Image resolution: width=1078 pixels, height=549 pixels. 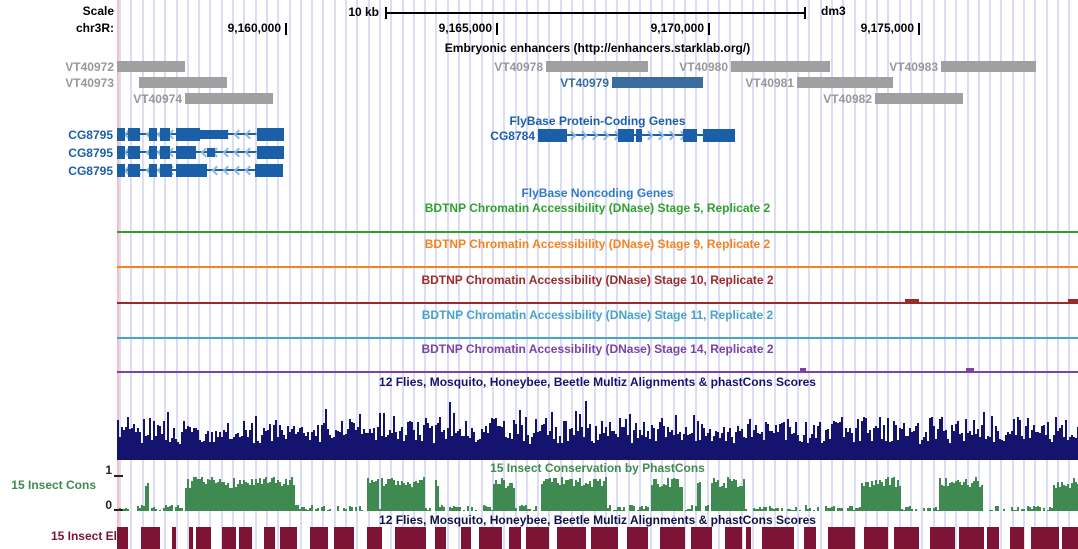 What do you see at coordinates (845, 82) in the screenshot?
I see `enhancer-box-VT40981` at bounding box center [845, 82].